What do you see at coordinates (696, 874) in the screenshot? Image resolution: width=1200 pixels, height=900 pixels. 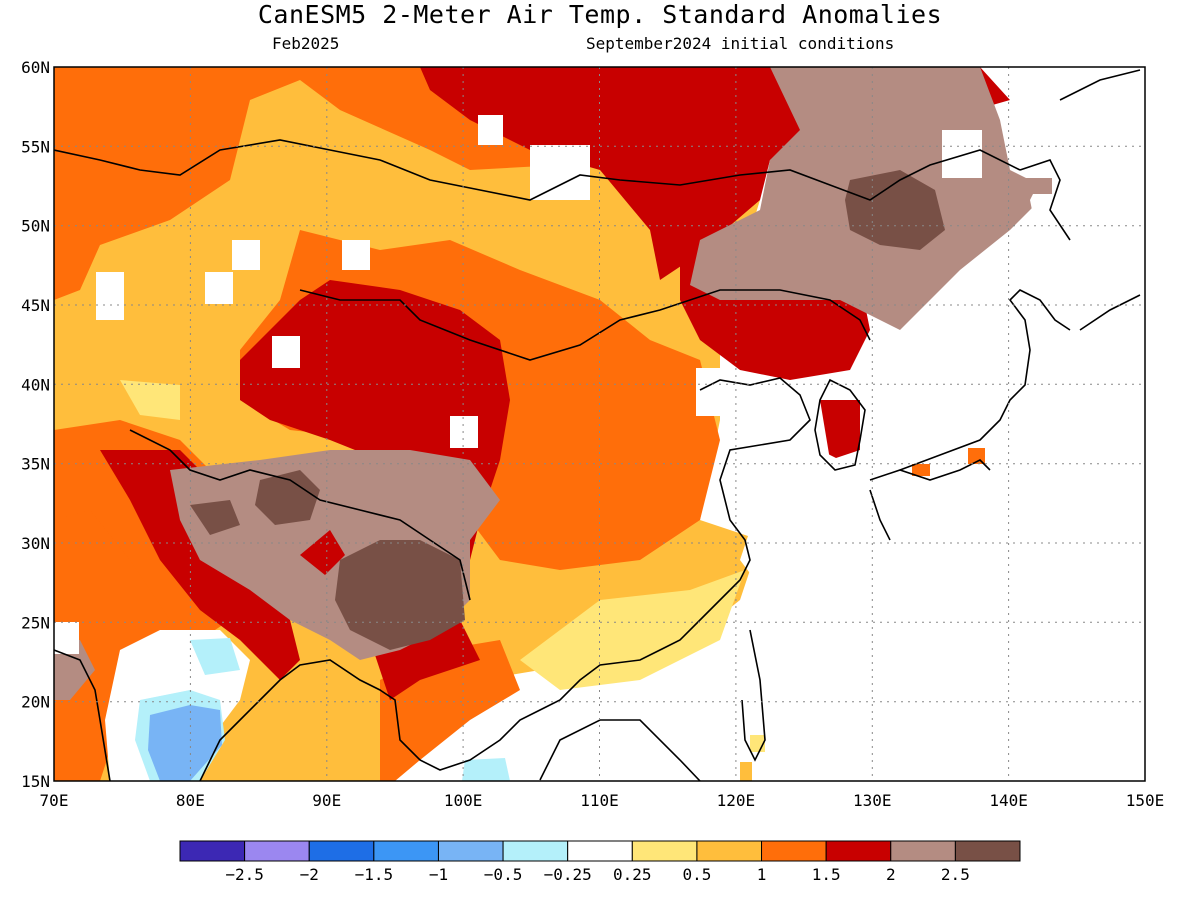 I see `colorbar-label: 0.5` at bounding box center [696, 874].